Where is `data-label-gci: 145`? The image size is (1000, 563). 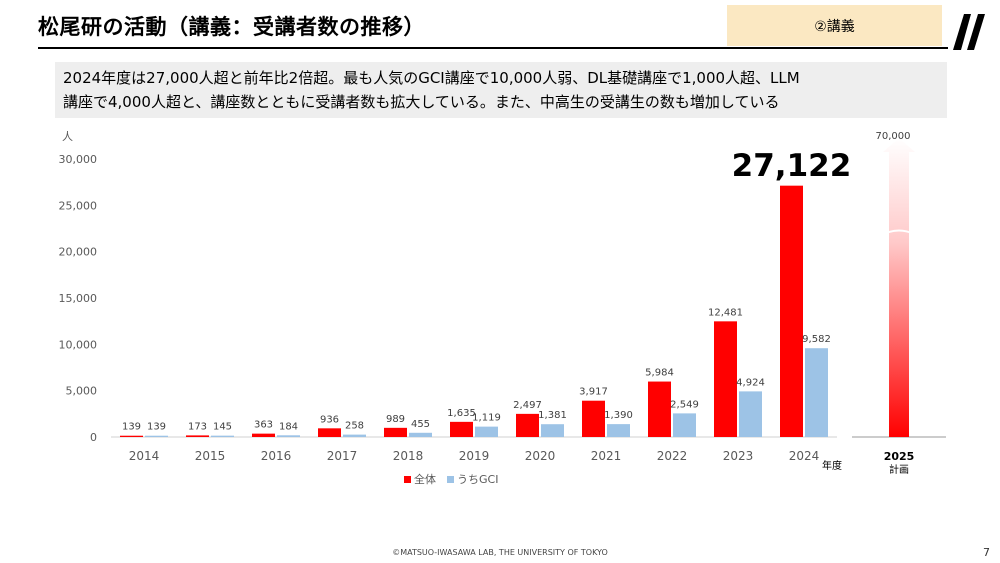 data-label-gci: 145 is located at coordinates (222, 427).